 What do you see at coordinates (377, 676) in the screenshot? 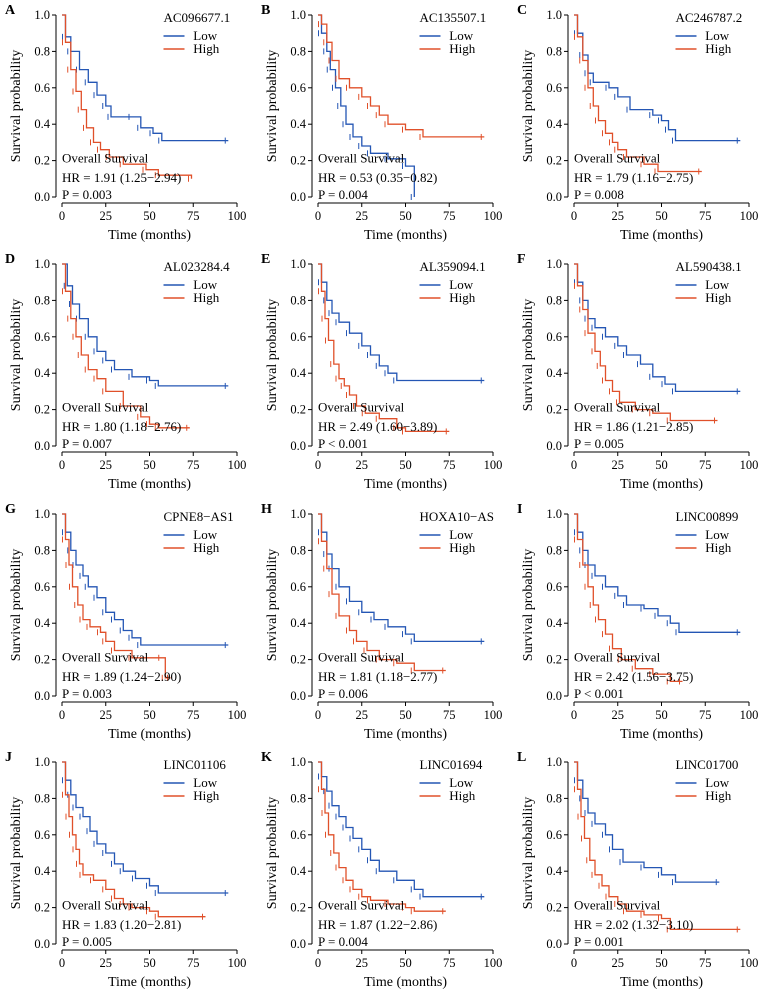
I see `hazard-ratio: HR = 1.81 (1.18−2.77)` at bounding box center [377, 676].